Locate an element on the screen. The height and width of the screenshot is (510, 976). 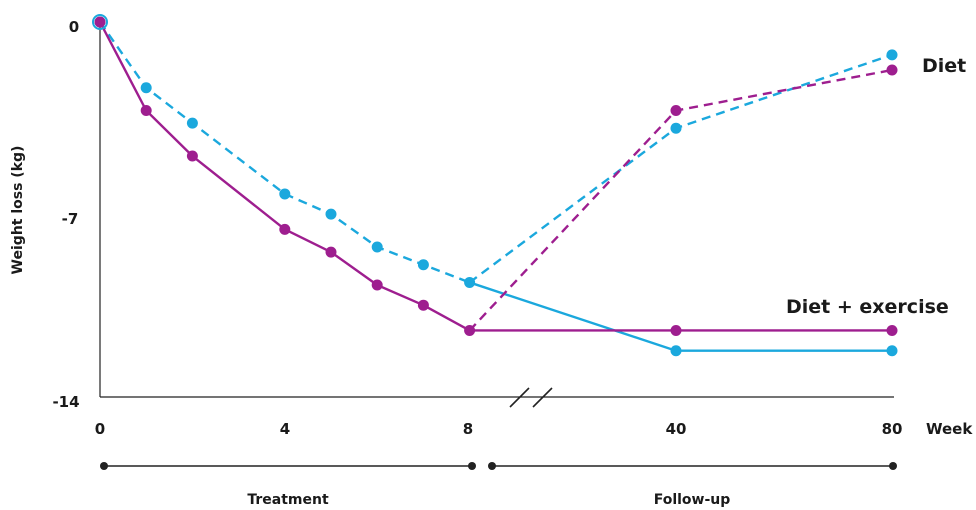
series-label-diet: Diet is located at coordinates (944, 66).